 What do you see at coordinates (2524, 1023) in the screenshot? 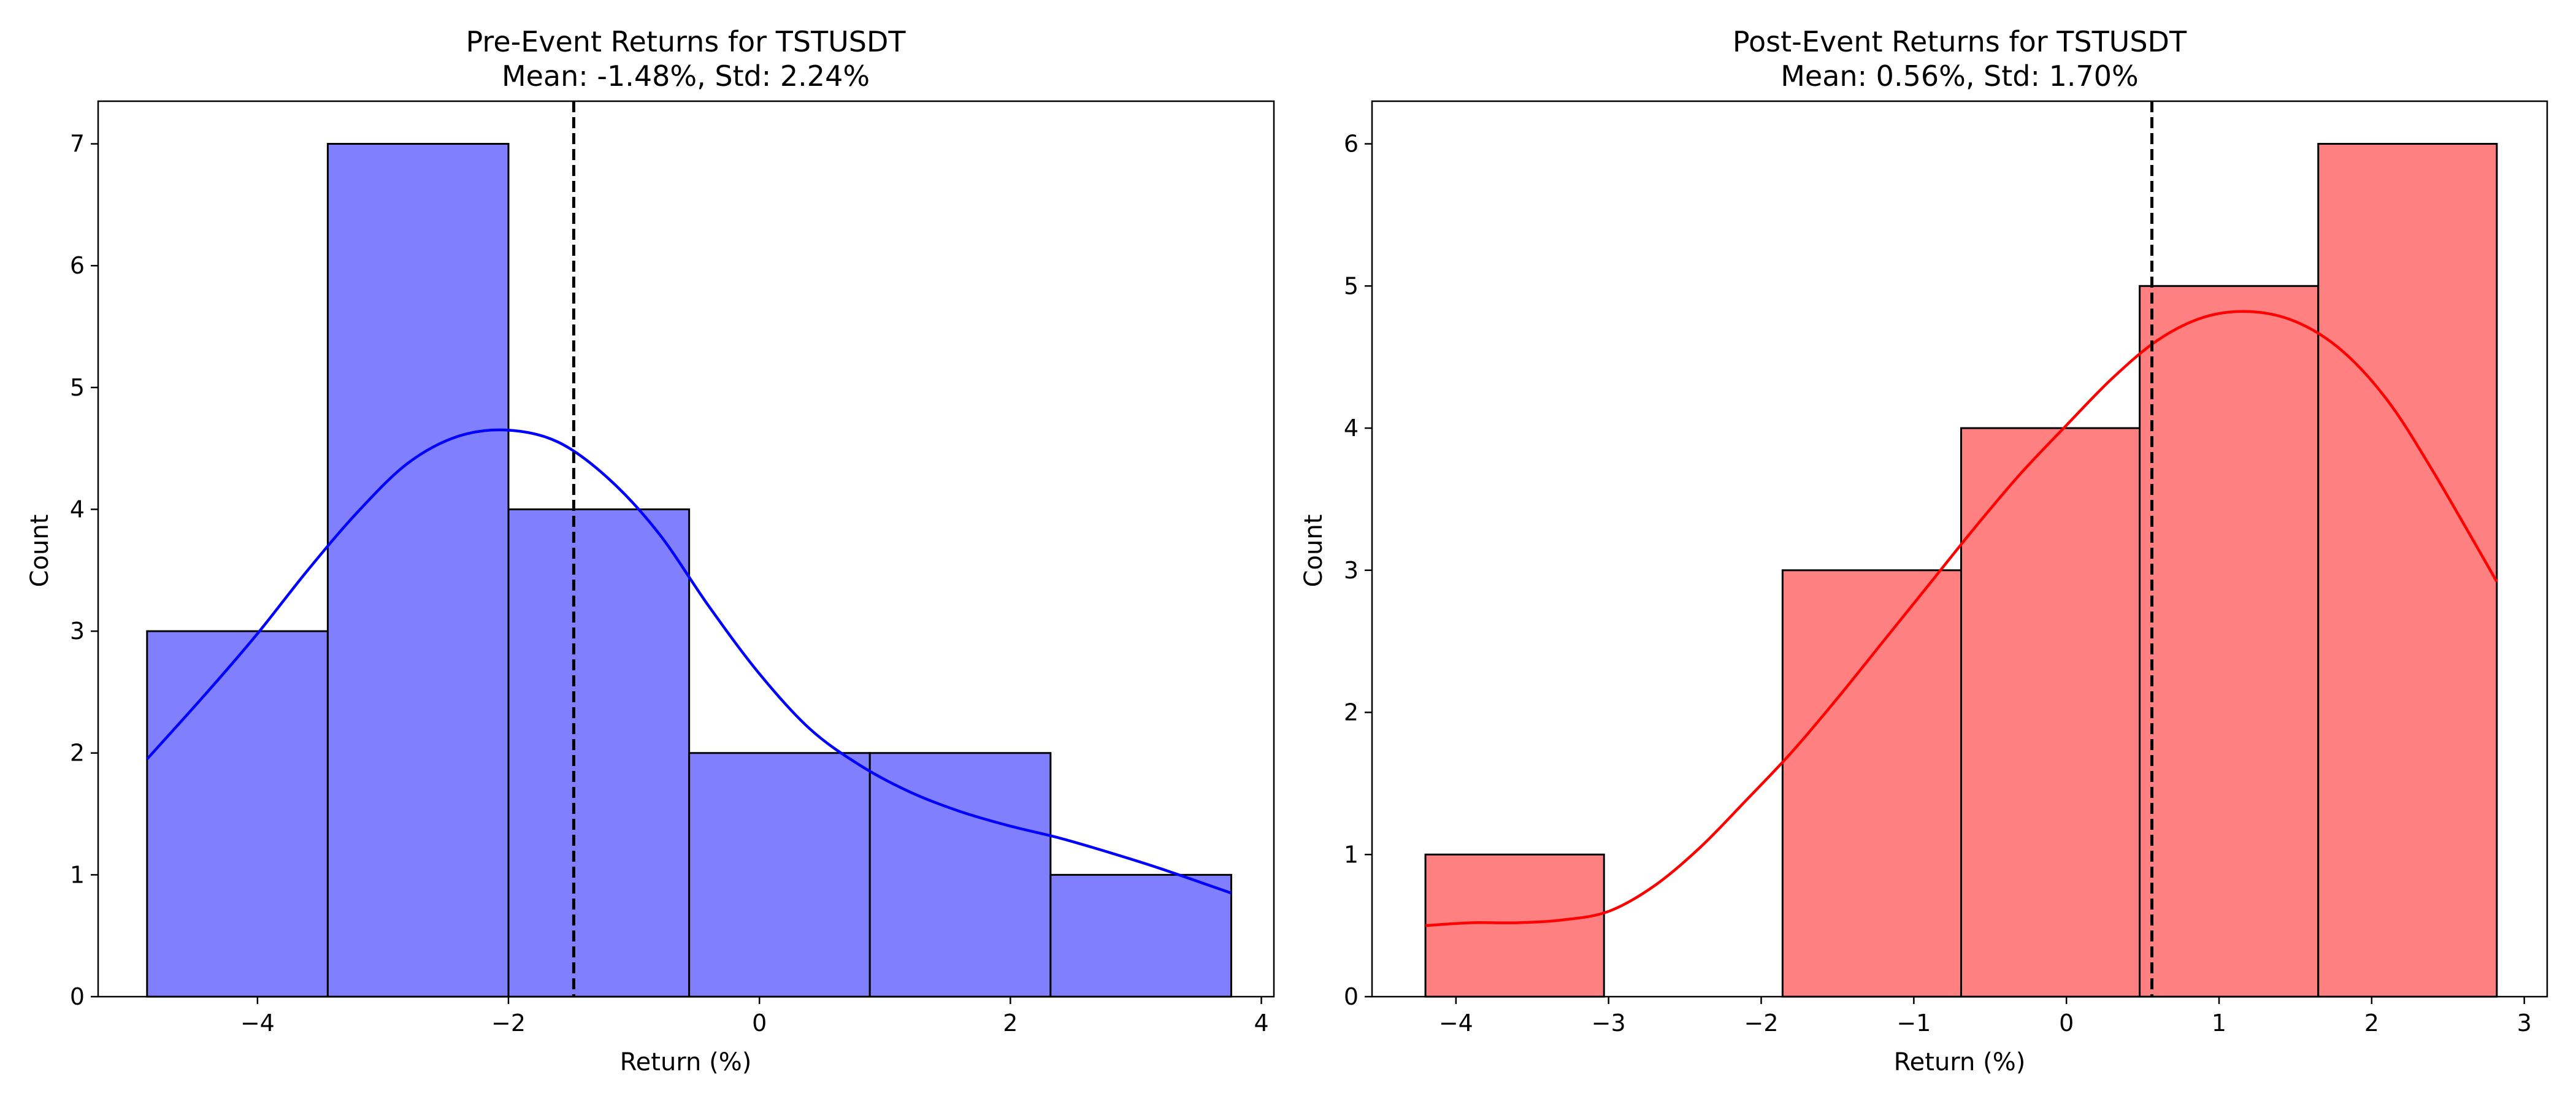
I see `x-tick-label: 3` at bounding box center [2524, 1023].